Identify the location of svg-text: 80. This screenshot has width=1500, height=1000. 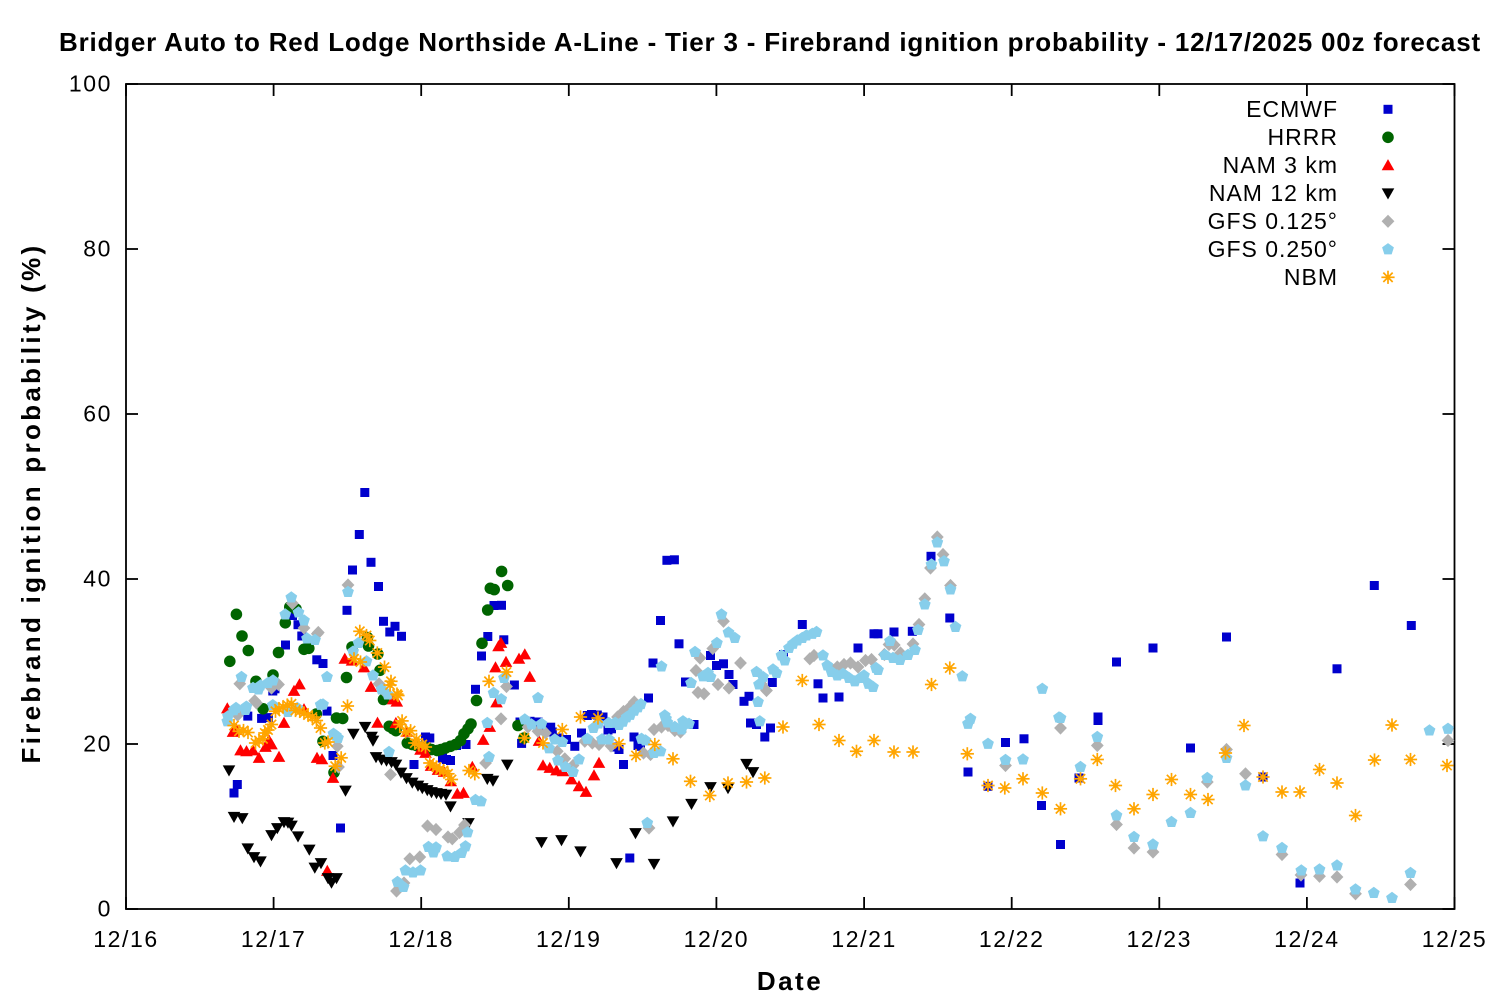
(97, 249).